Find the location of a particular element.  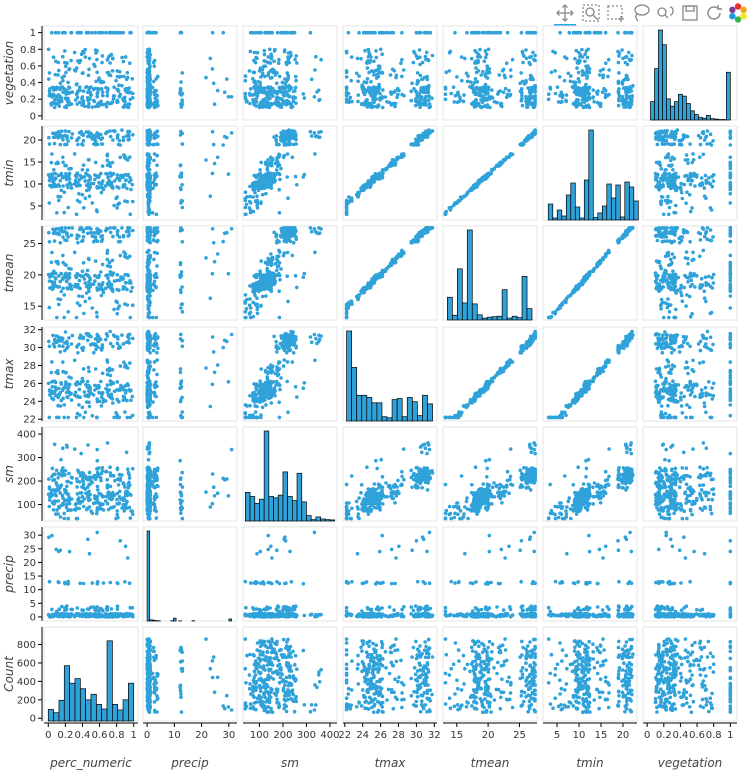

cell-tmean-vs-tmin is located at coordinates (590, 273).